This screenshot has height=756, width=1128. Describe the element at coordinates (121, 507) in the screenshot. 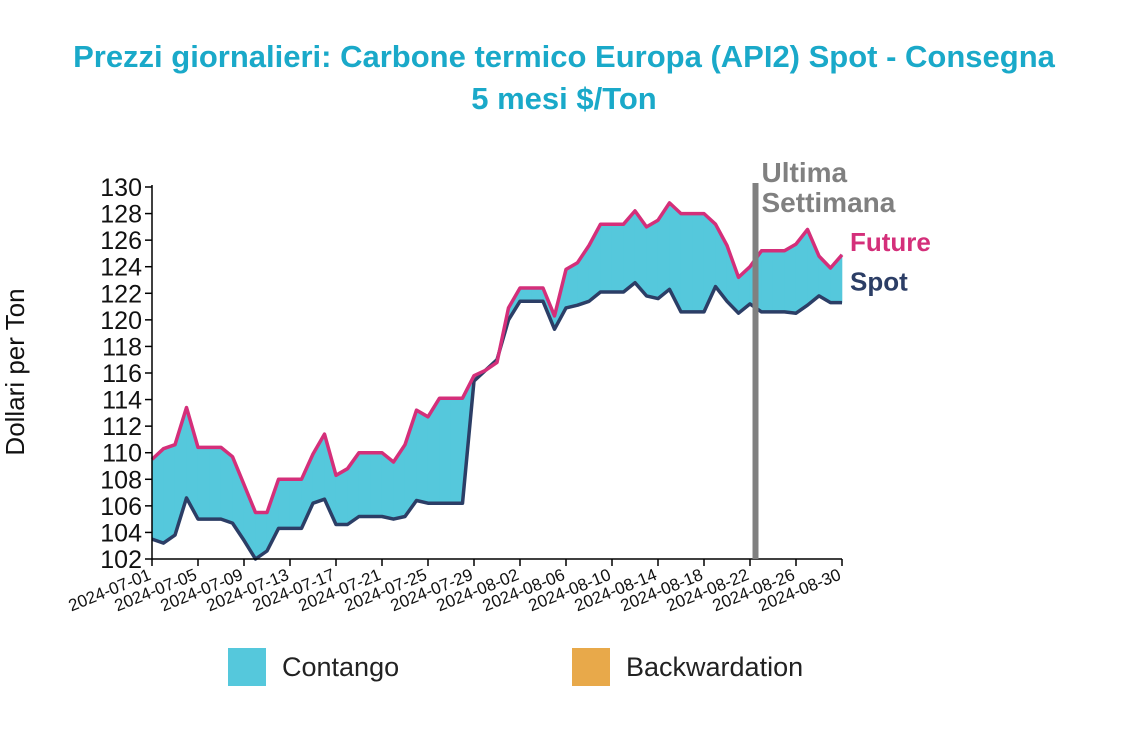

I see `y-tick-label: 106` at that location.